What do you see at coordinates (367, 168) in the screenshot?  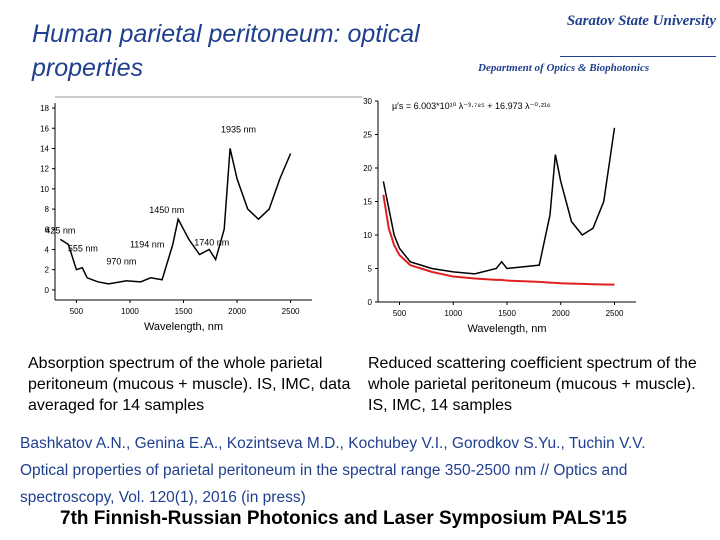 I see `y-tick-label: 20` at bounding box center [367, 168].